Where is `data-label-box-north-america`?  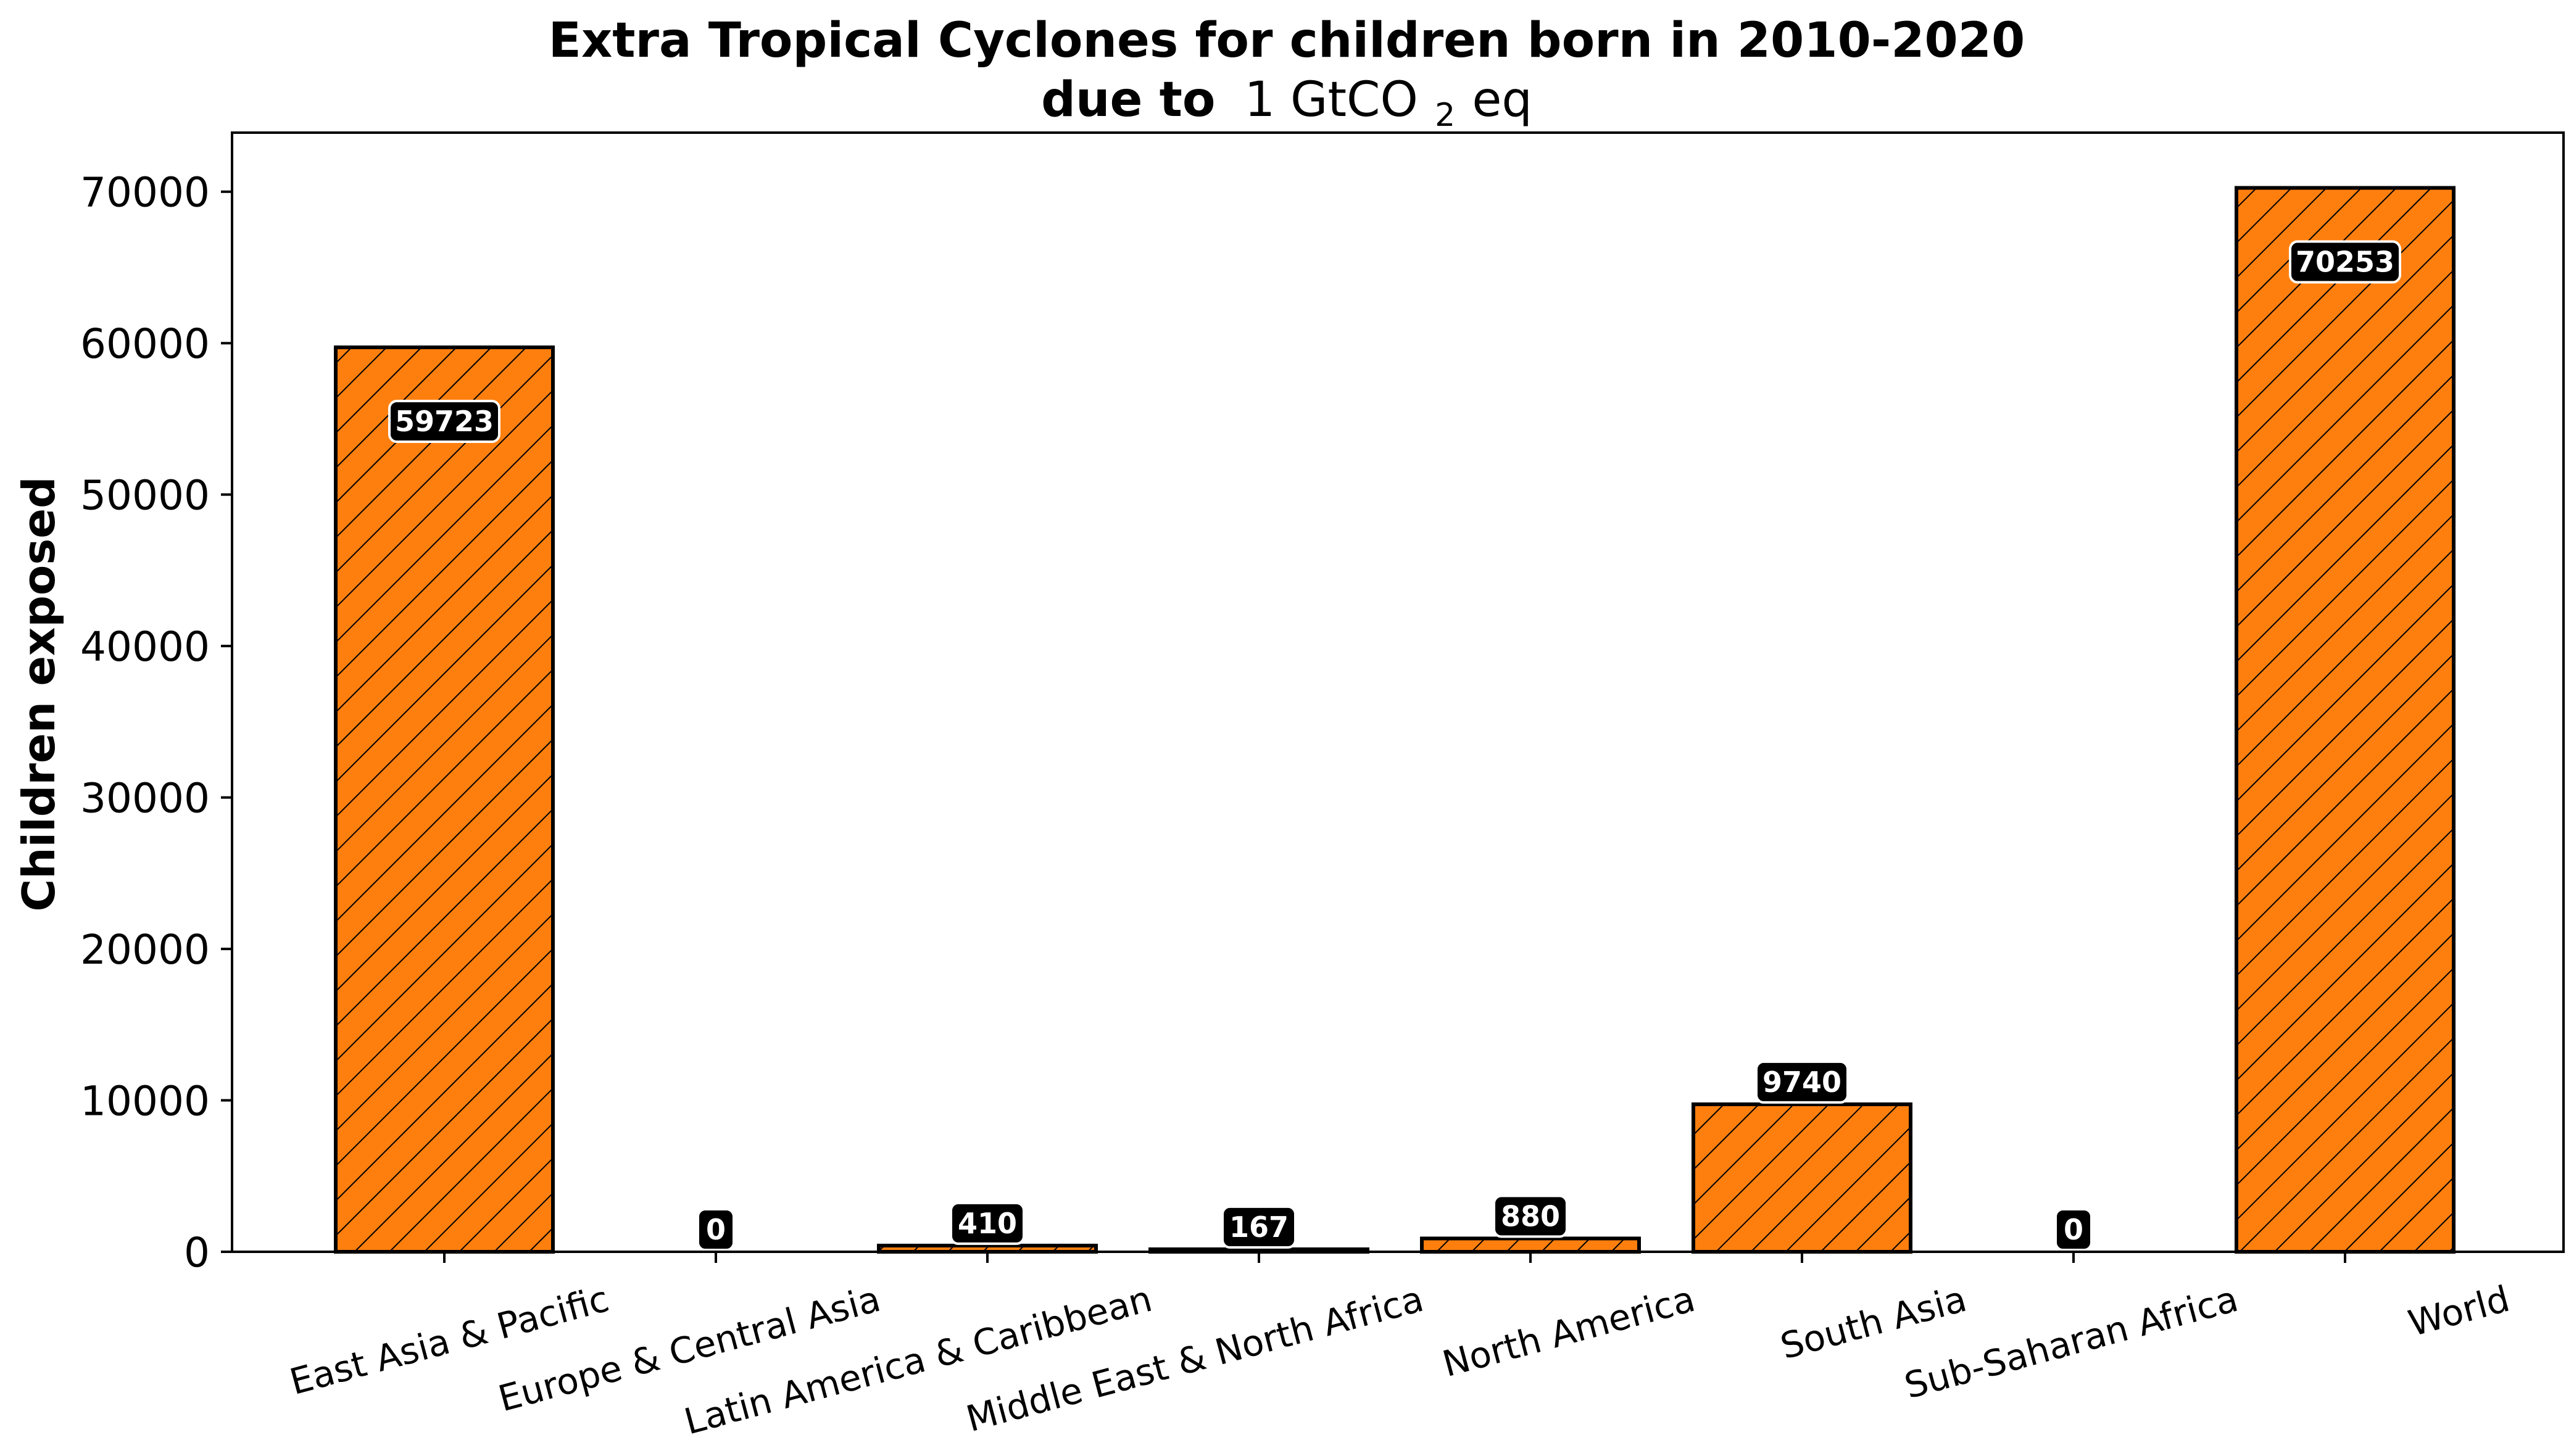 data-label-box-north-america is located at coordinates (1531, 1216).